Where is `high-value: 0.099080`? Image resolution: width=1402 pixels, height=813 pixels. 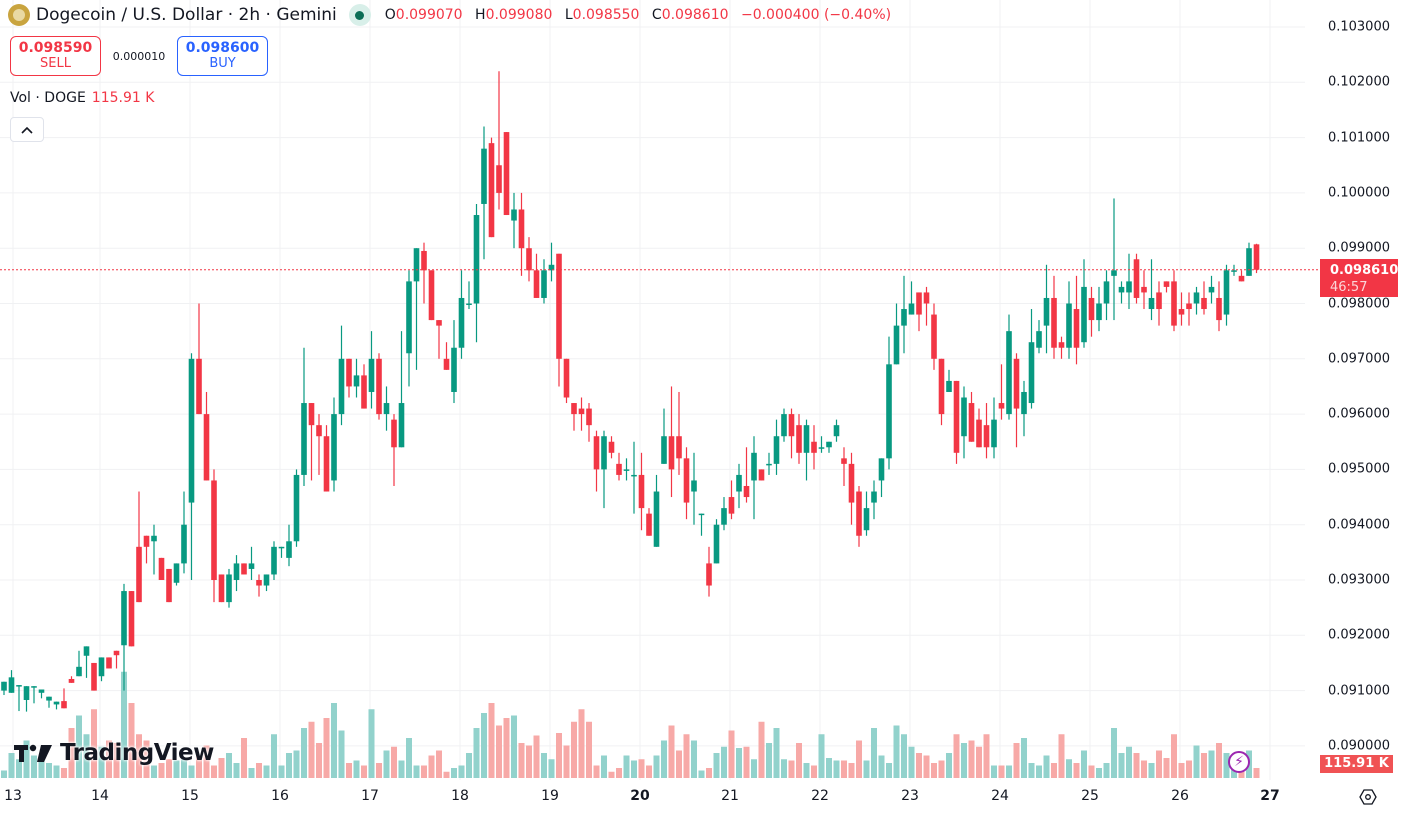
high-value: 0.099080 is located at coordinates (519, 15).